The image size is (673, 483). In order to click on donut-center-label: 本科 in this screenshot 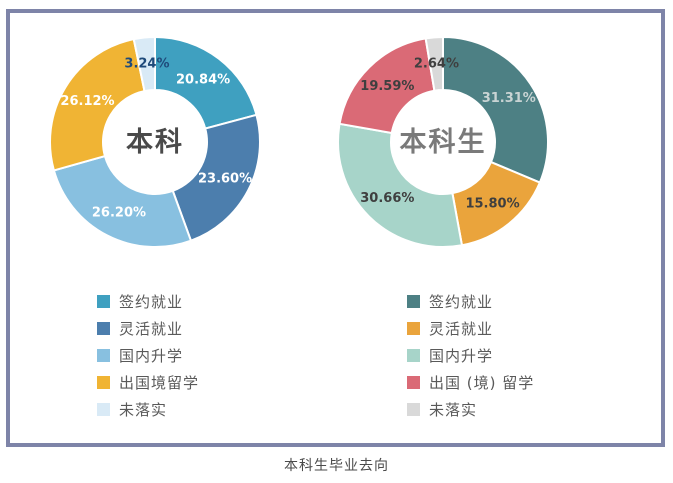, I will do `click(155, 142)`.